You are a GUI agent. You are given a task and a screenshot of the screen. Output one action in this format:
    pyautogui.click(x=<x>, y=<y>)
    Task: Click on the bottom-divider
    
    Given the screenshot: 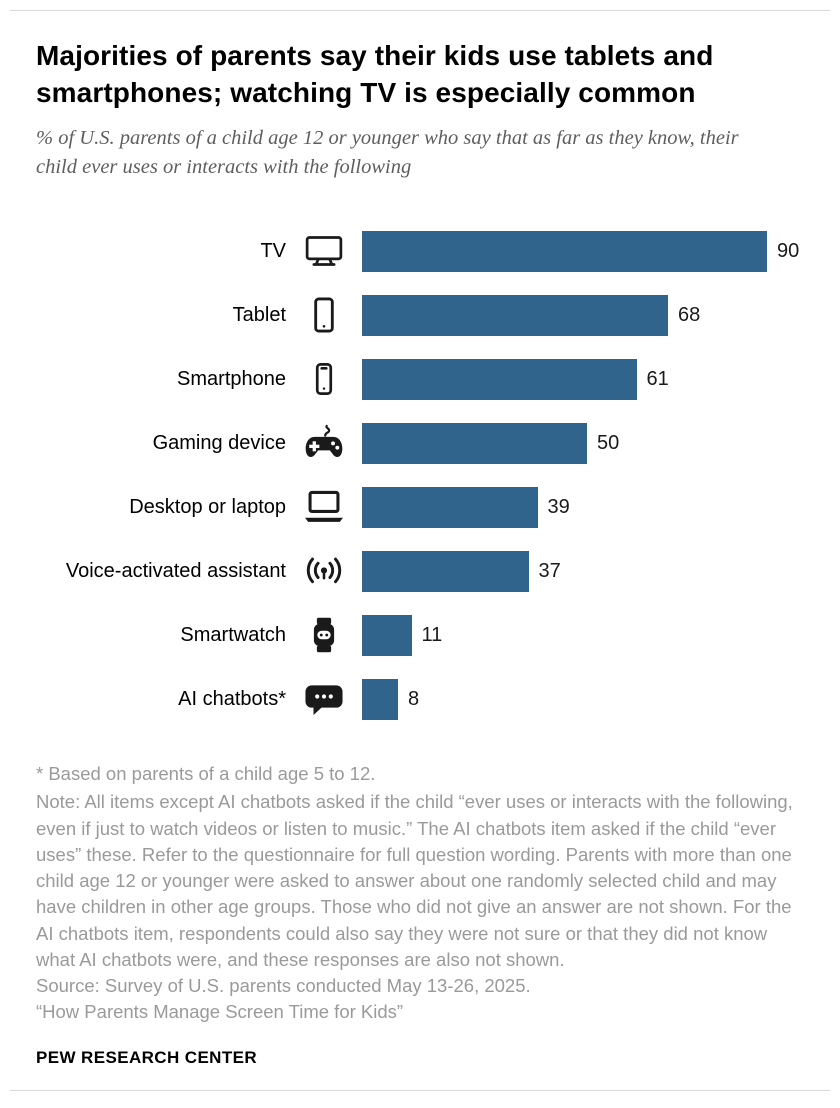 What is the action you would take?
    pyautogui.click(x=420, y=1090)
    